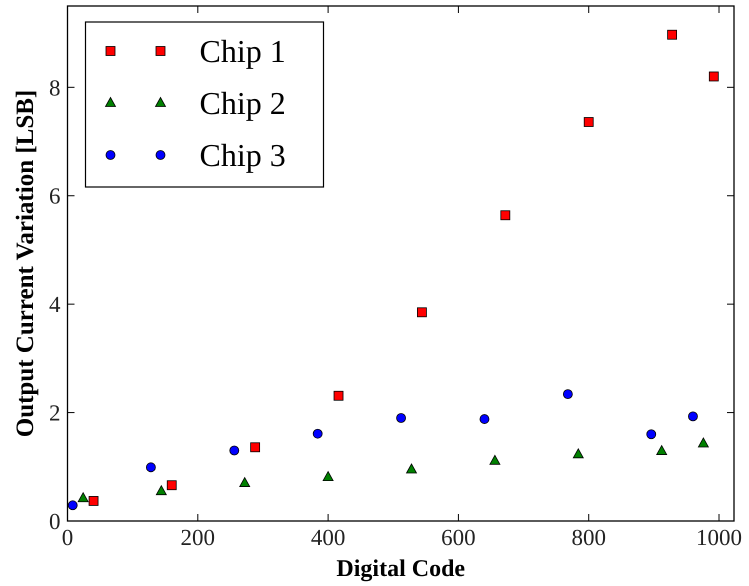 The width and height of the screenshot is (749, 586). I want to click on x-tick-label: 400, so click(328, 537).